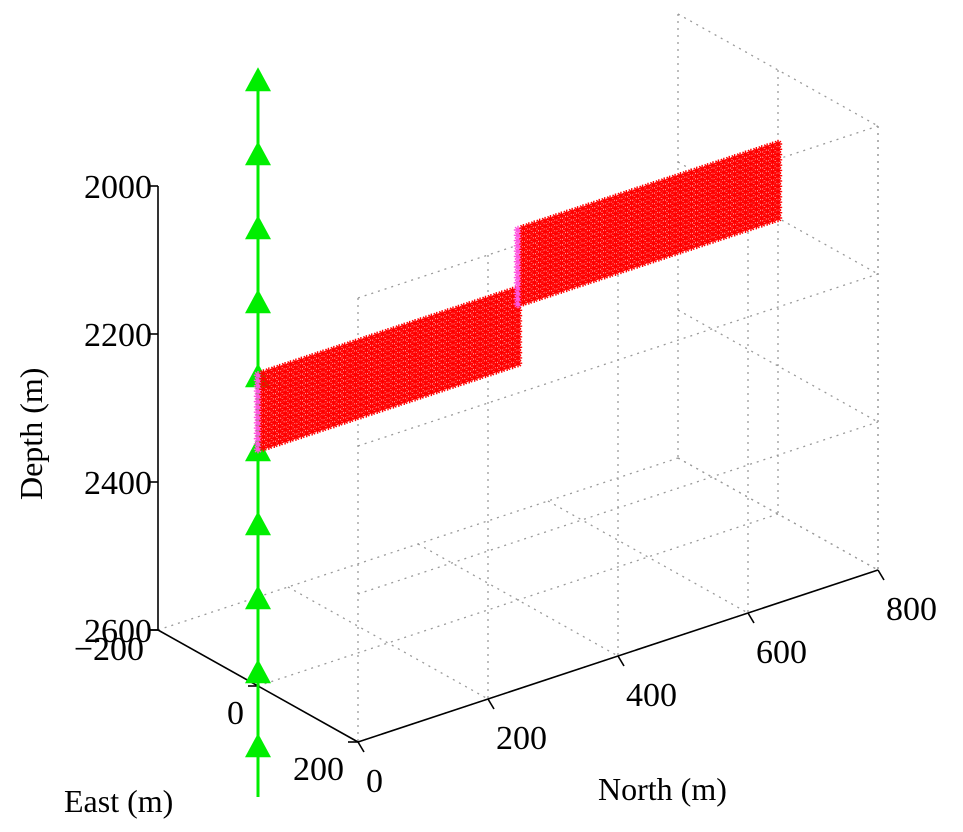 This screenshot has height=832, width=963. What do you see at coordinates (662, 789) in the screenshot?
I see `north-axis-label: North (m)` at bounding box center [662, 789].